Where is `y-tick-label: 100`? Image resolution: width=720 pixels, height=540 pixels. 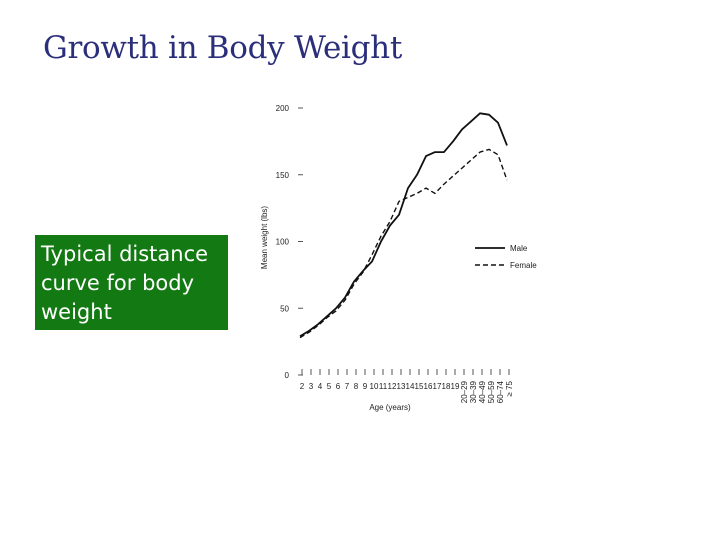 y-tick-label: 100 is located at coordinates (283, 242).